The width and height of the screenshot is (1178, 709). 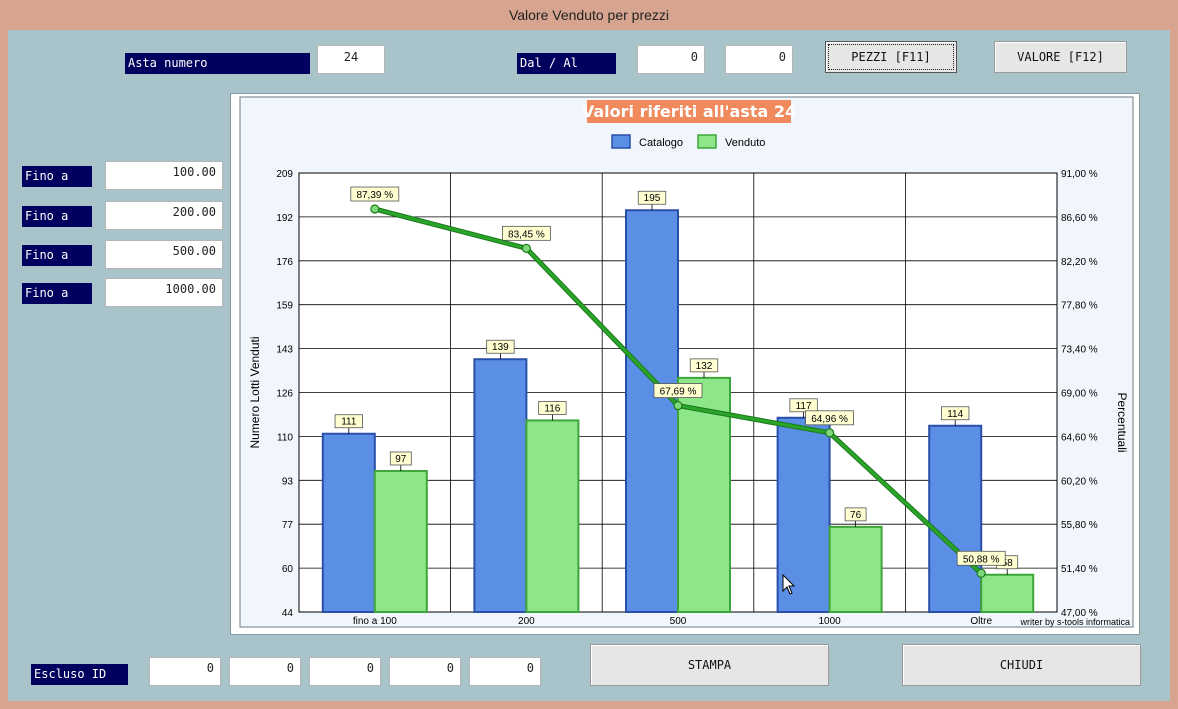 I want to click on data-label-venduto: 132, so click(x=704, y=366).